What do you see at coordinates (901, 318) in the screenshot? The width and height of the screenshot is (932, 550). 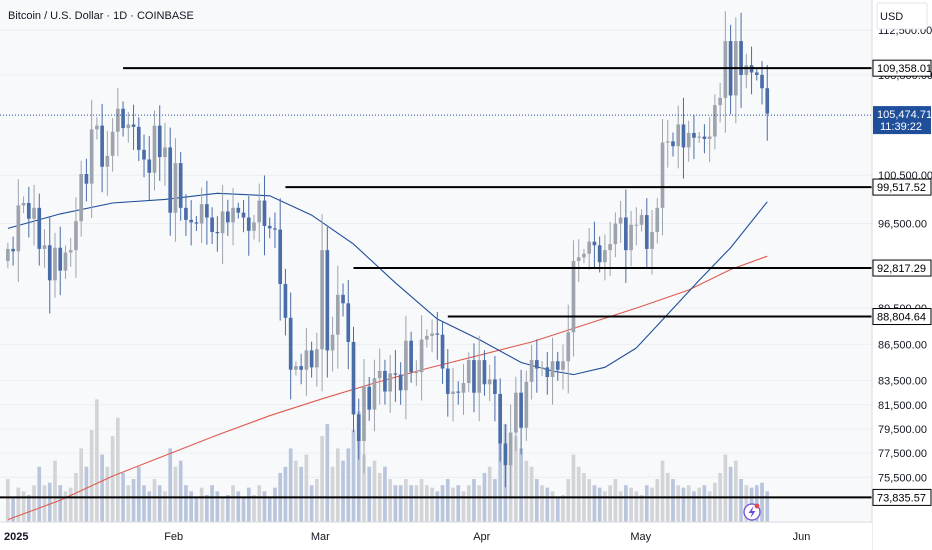 I see `level-price-label: 88,804.64` at bounding box center [901, 318].